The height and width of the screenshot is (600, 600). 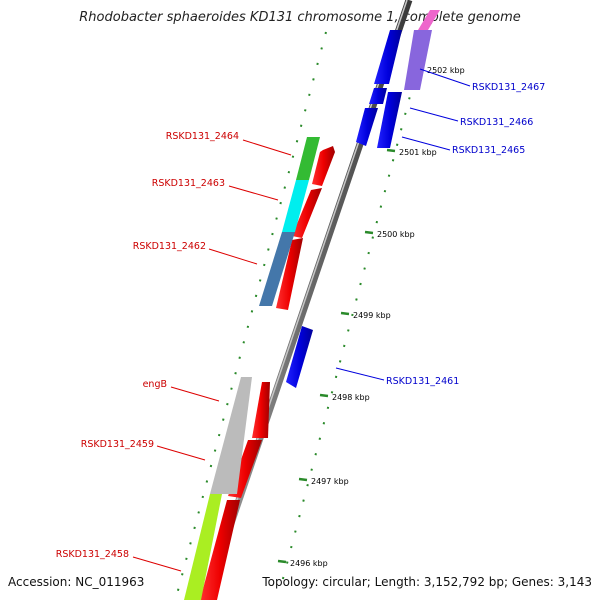 What do you see at coordinates (396, 234) in the screenshot?
I see `ruler-tick-label: 2500 kbp` at bounding box center [396, 234].